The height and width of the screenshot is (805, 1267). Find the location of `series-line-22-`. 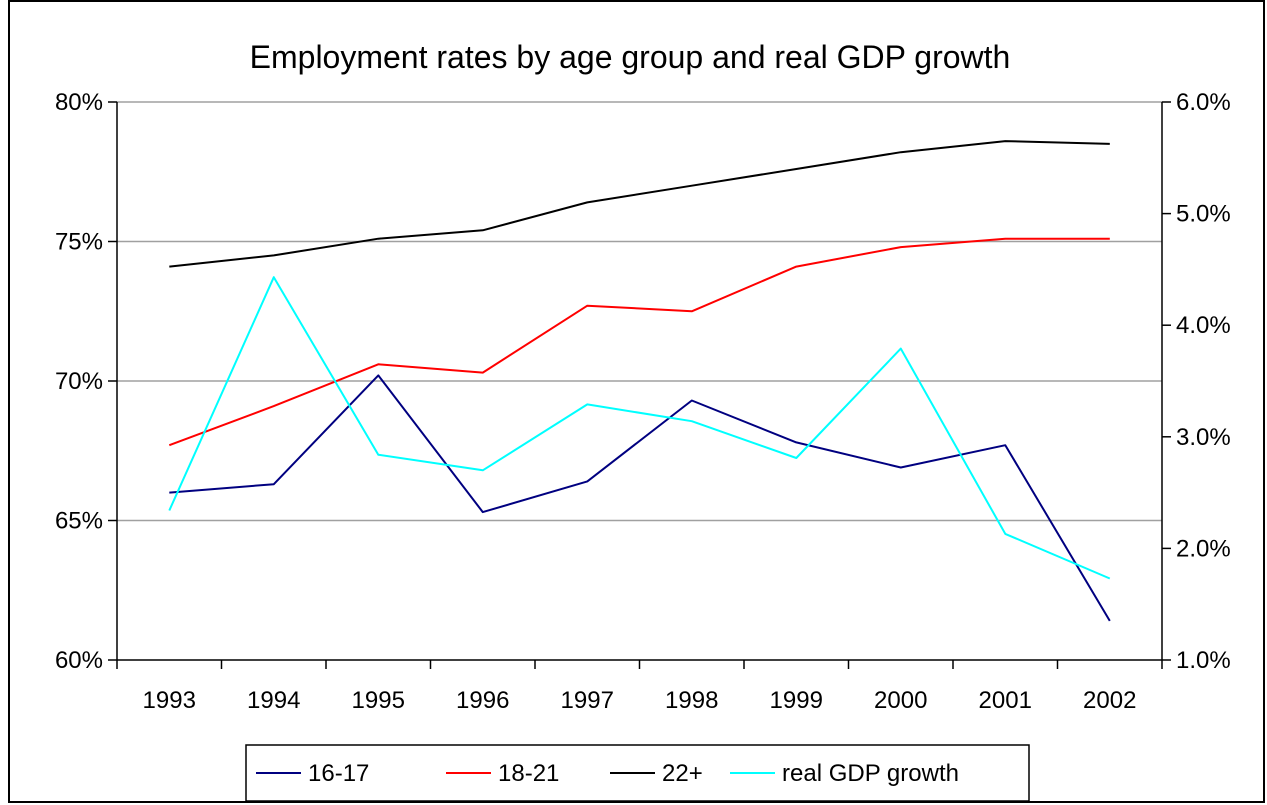

series-line-22- is located at coordinates (639, 204).